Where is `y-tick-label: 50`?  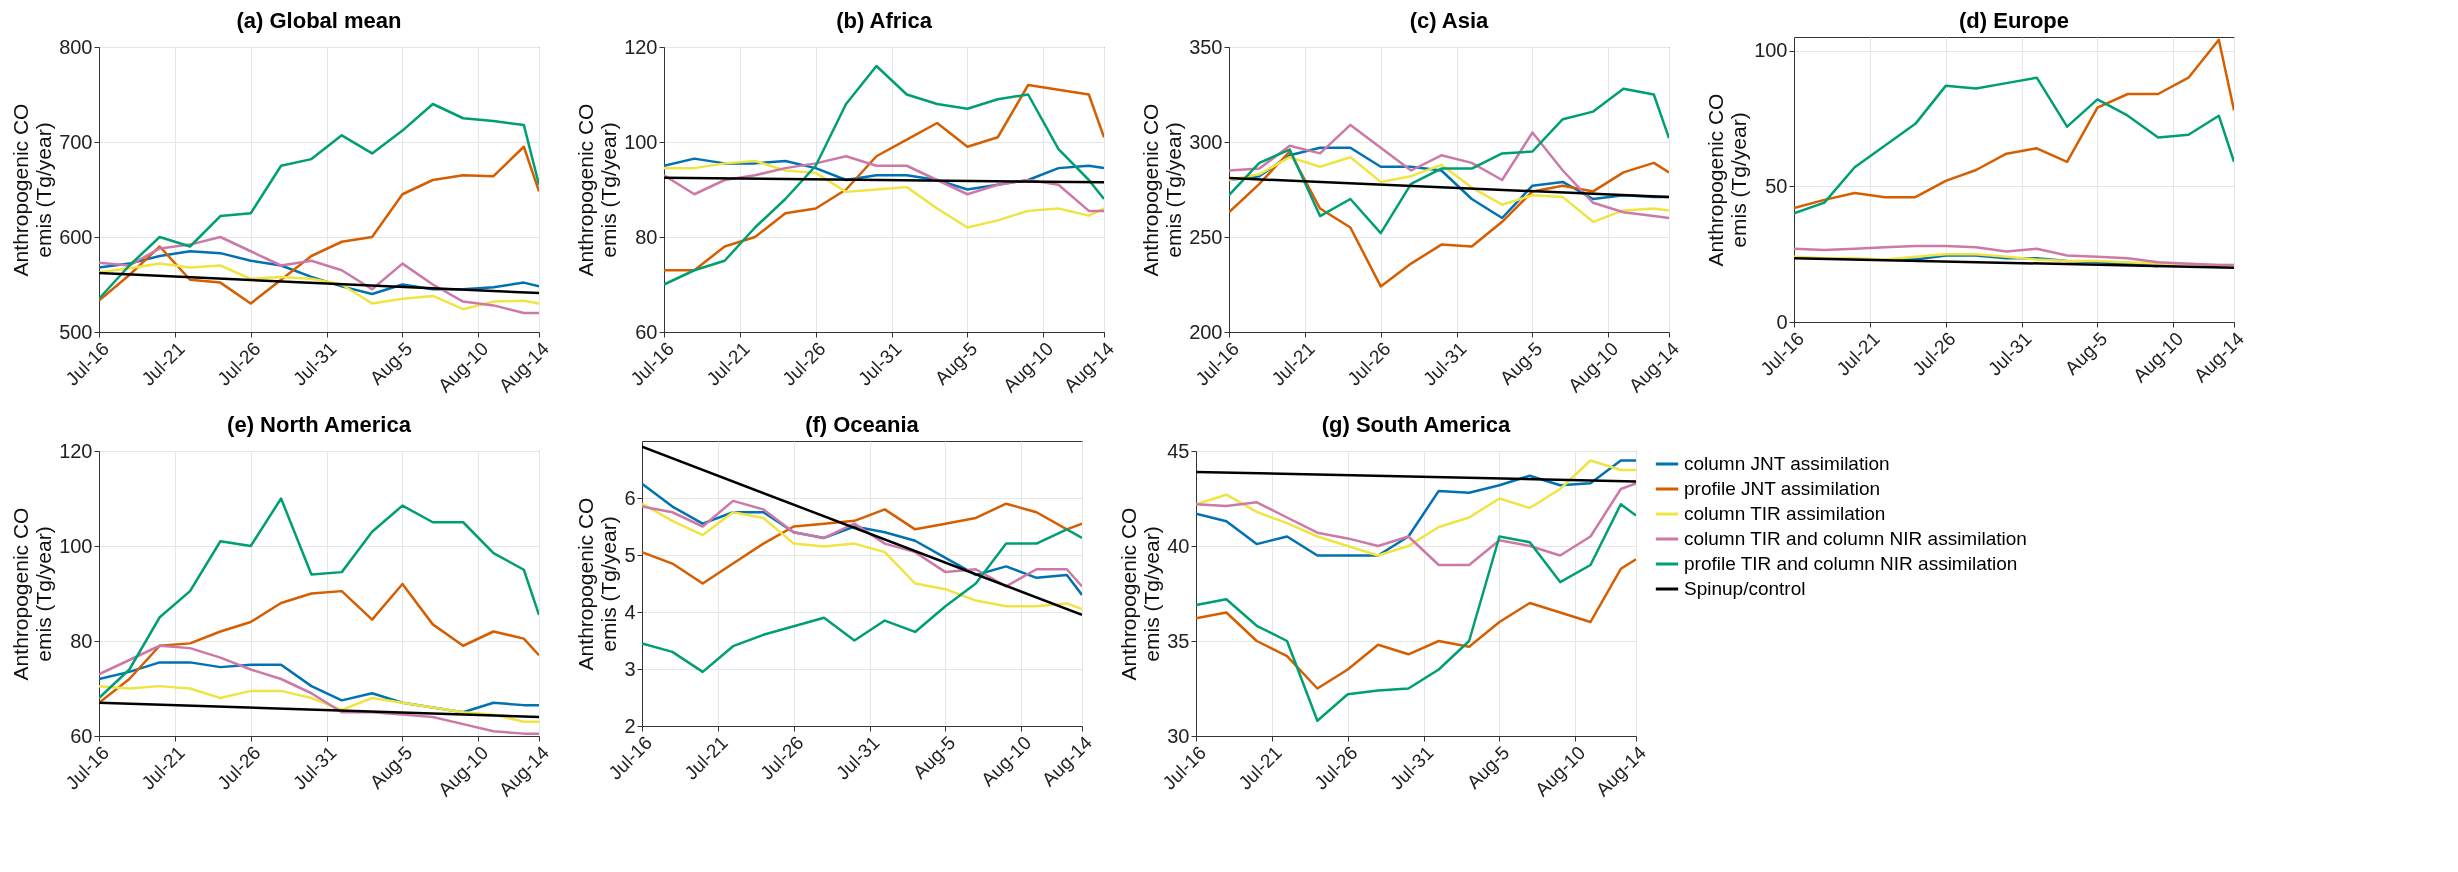
y-tick-label: 50 is located at coordinates (1776, 185).